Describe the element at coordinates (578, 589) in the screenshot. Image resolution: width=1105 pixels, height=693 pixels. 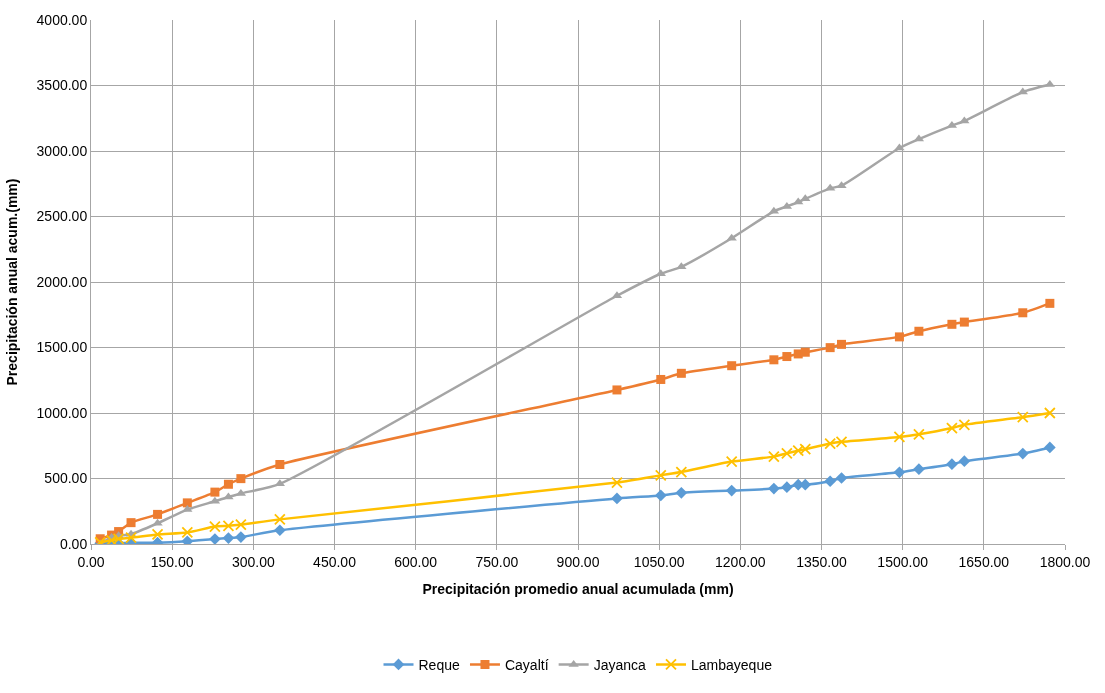
I see `x-axis-title: Precipitación promedio anual acumulada (mm)` at that location.